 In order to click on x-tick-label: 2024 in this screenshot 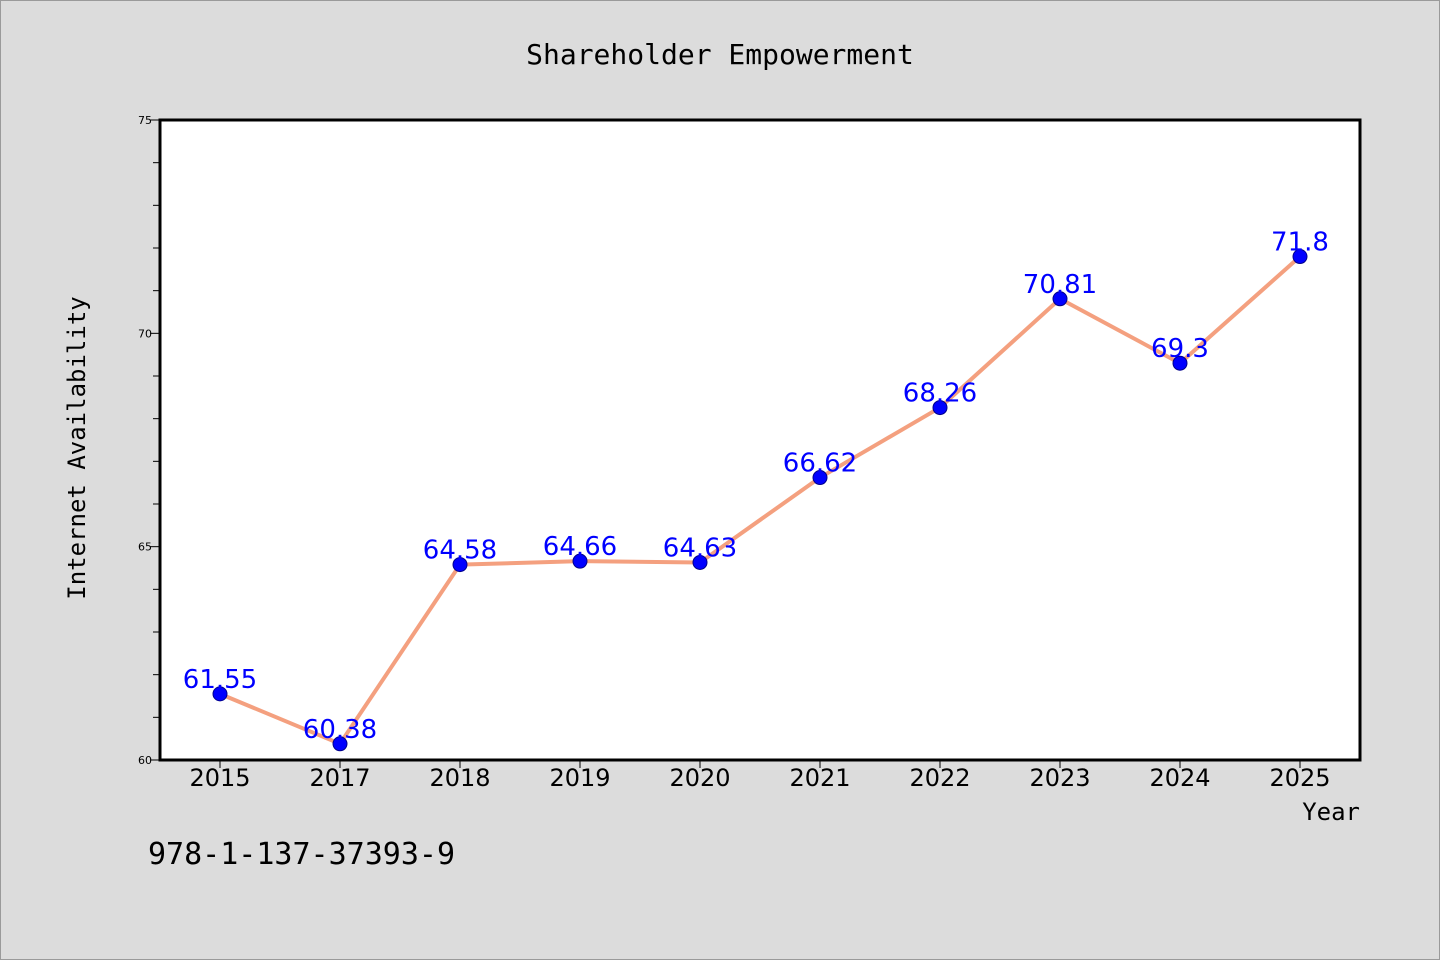, I will do `click(1179, 778)`.